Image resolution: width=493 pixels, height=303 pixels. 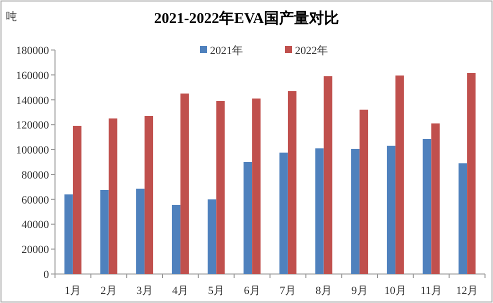 What do you see at coordinates (359, 291) in the screenshot?
I see `x-tick-label: 9月` at bounding box center [359, 291].